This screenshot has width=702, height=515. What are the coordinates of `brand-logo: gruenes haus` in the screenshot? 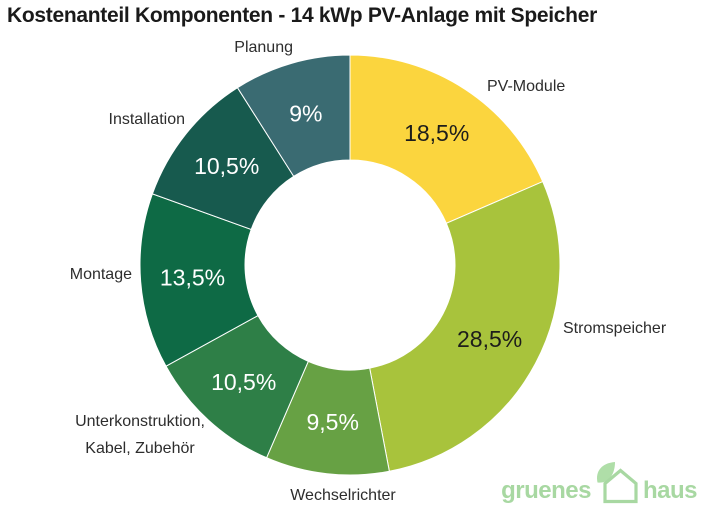 It's located at (599, 483).